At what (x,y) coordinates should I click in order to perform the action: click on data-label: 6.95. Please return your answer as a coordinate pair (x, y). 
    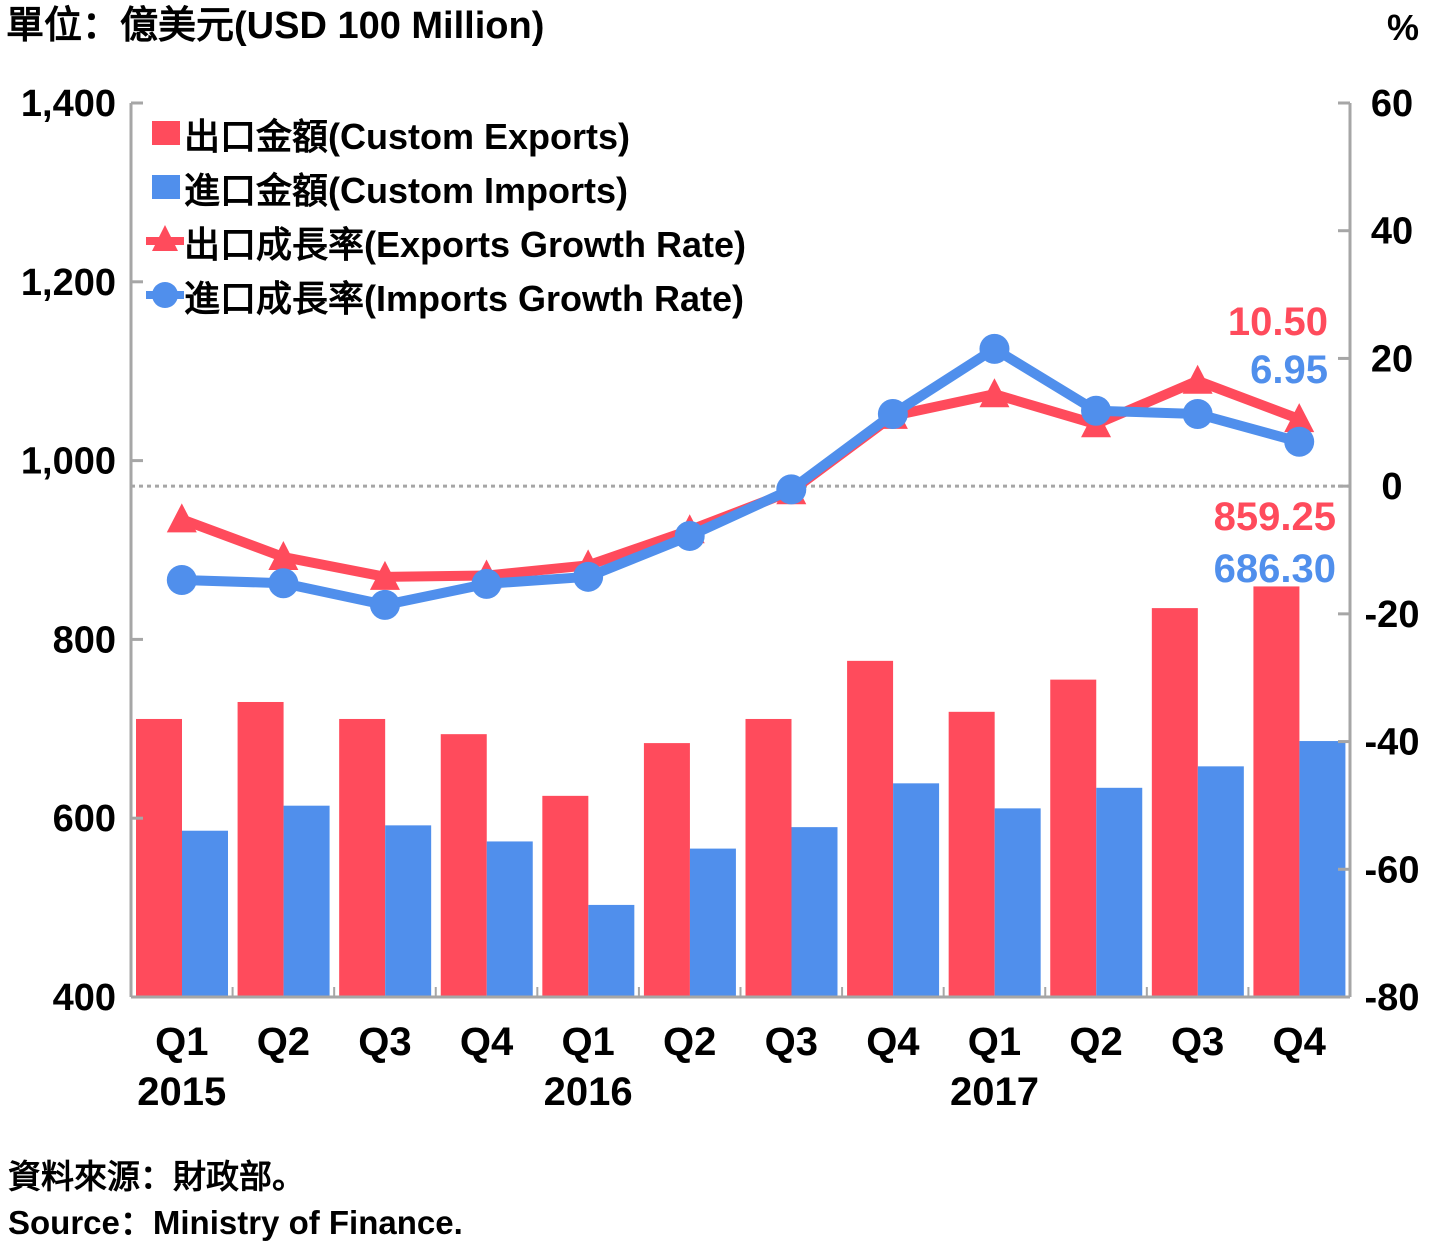
    Looking at the image, I should click on (1289, 370).